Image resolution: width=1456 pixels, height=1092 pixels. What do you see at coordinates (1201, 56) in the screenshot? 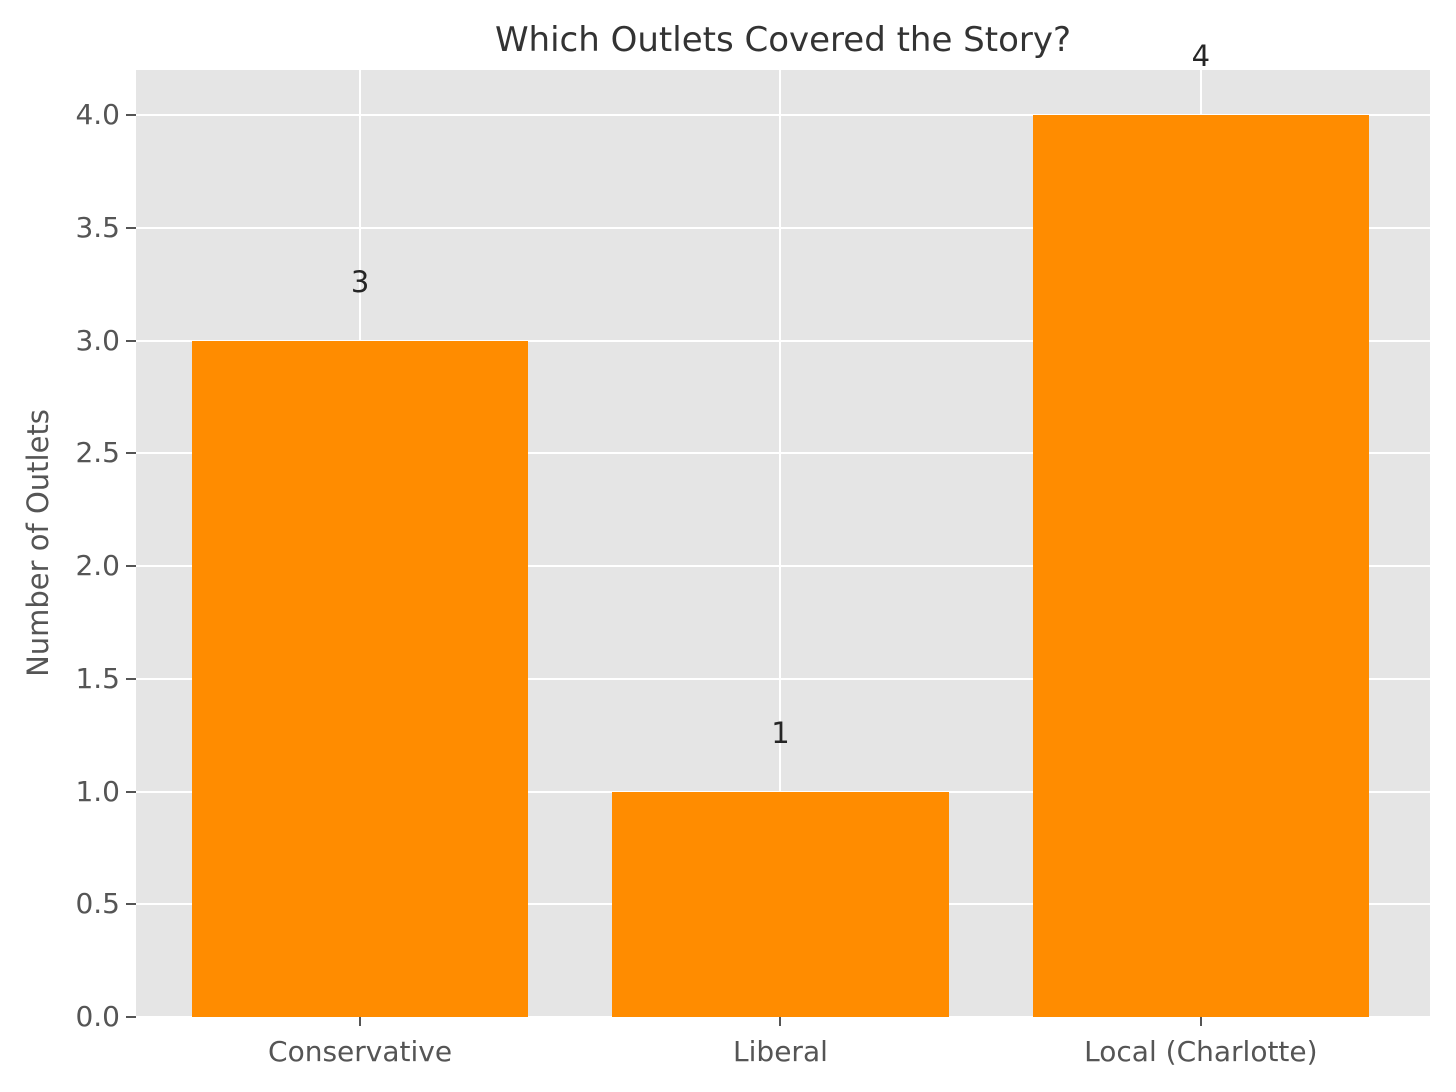
I see `bar-value-label: 4` at bounding box center [1201, 56].